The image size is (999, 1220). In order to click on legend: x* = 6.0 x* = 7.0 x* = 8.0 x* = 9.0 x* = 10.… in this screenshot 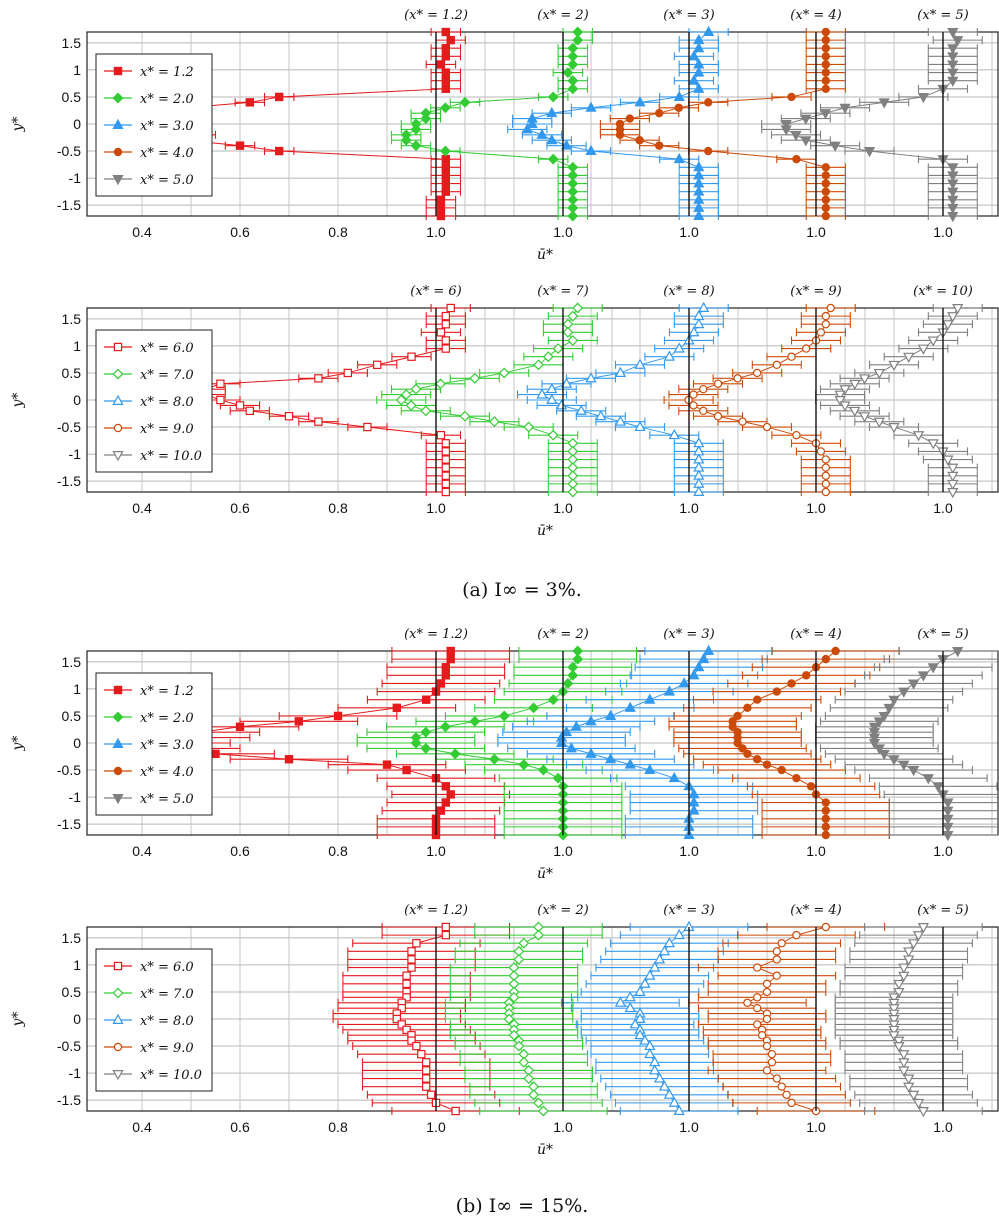, I will do `click(154, 401)`.